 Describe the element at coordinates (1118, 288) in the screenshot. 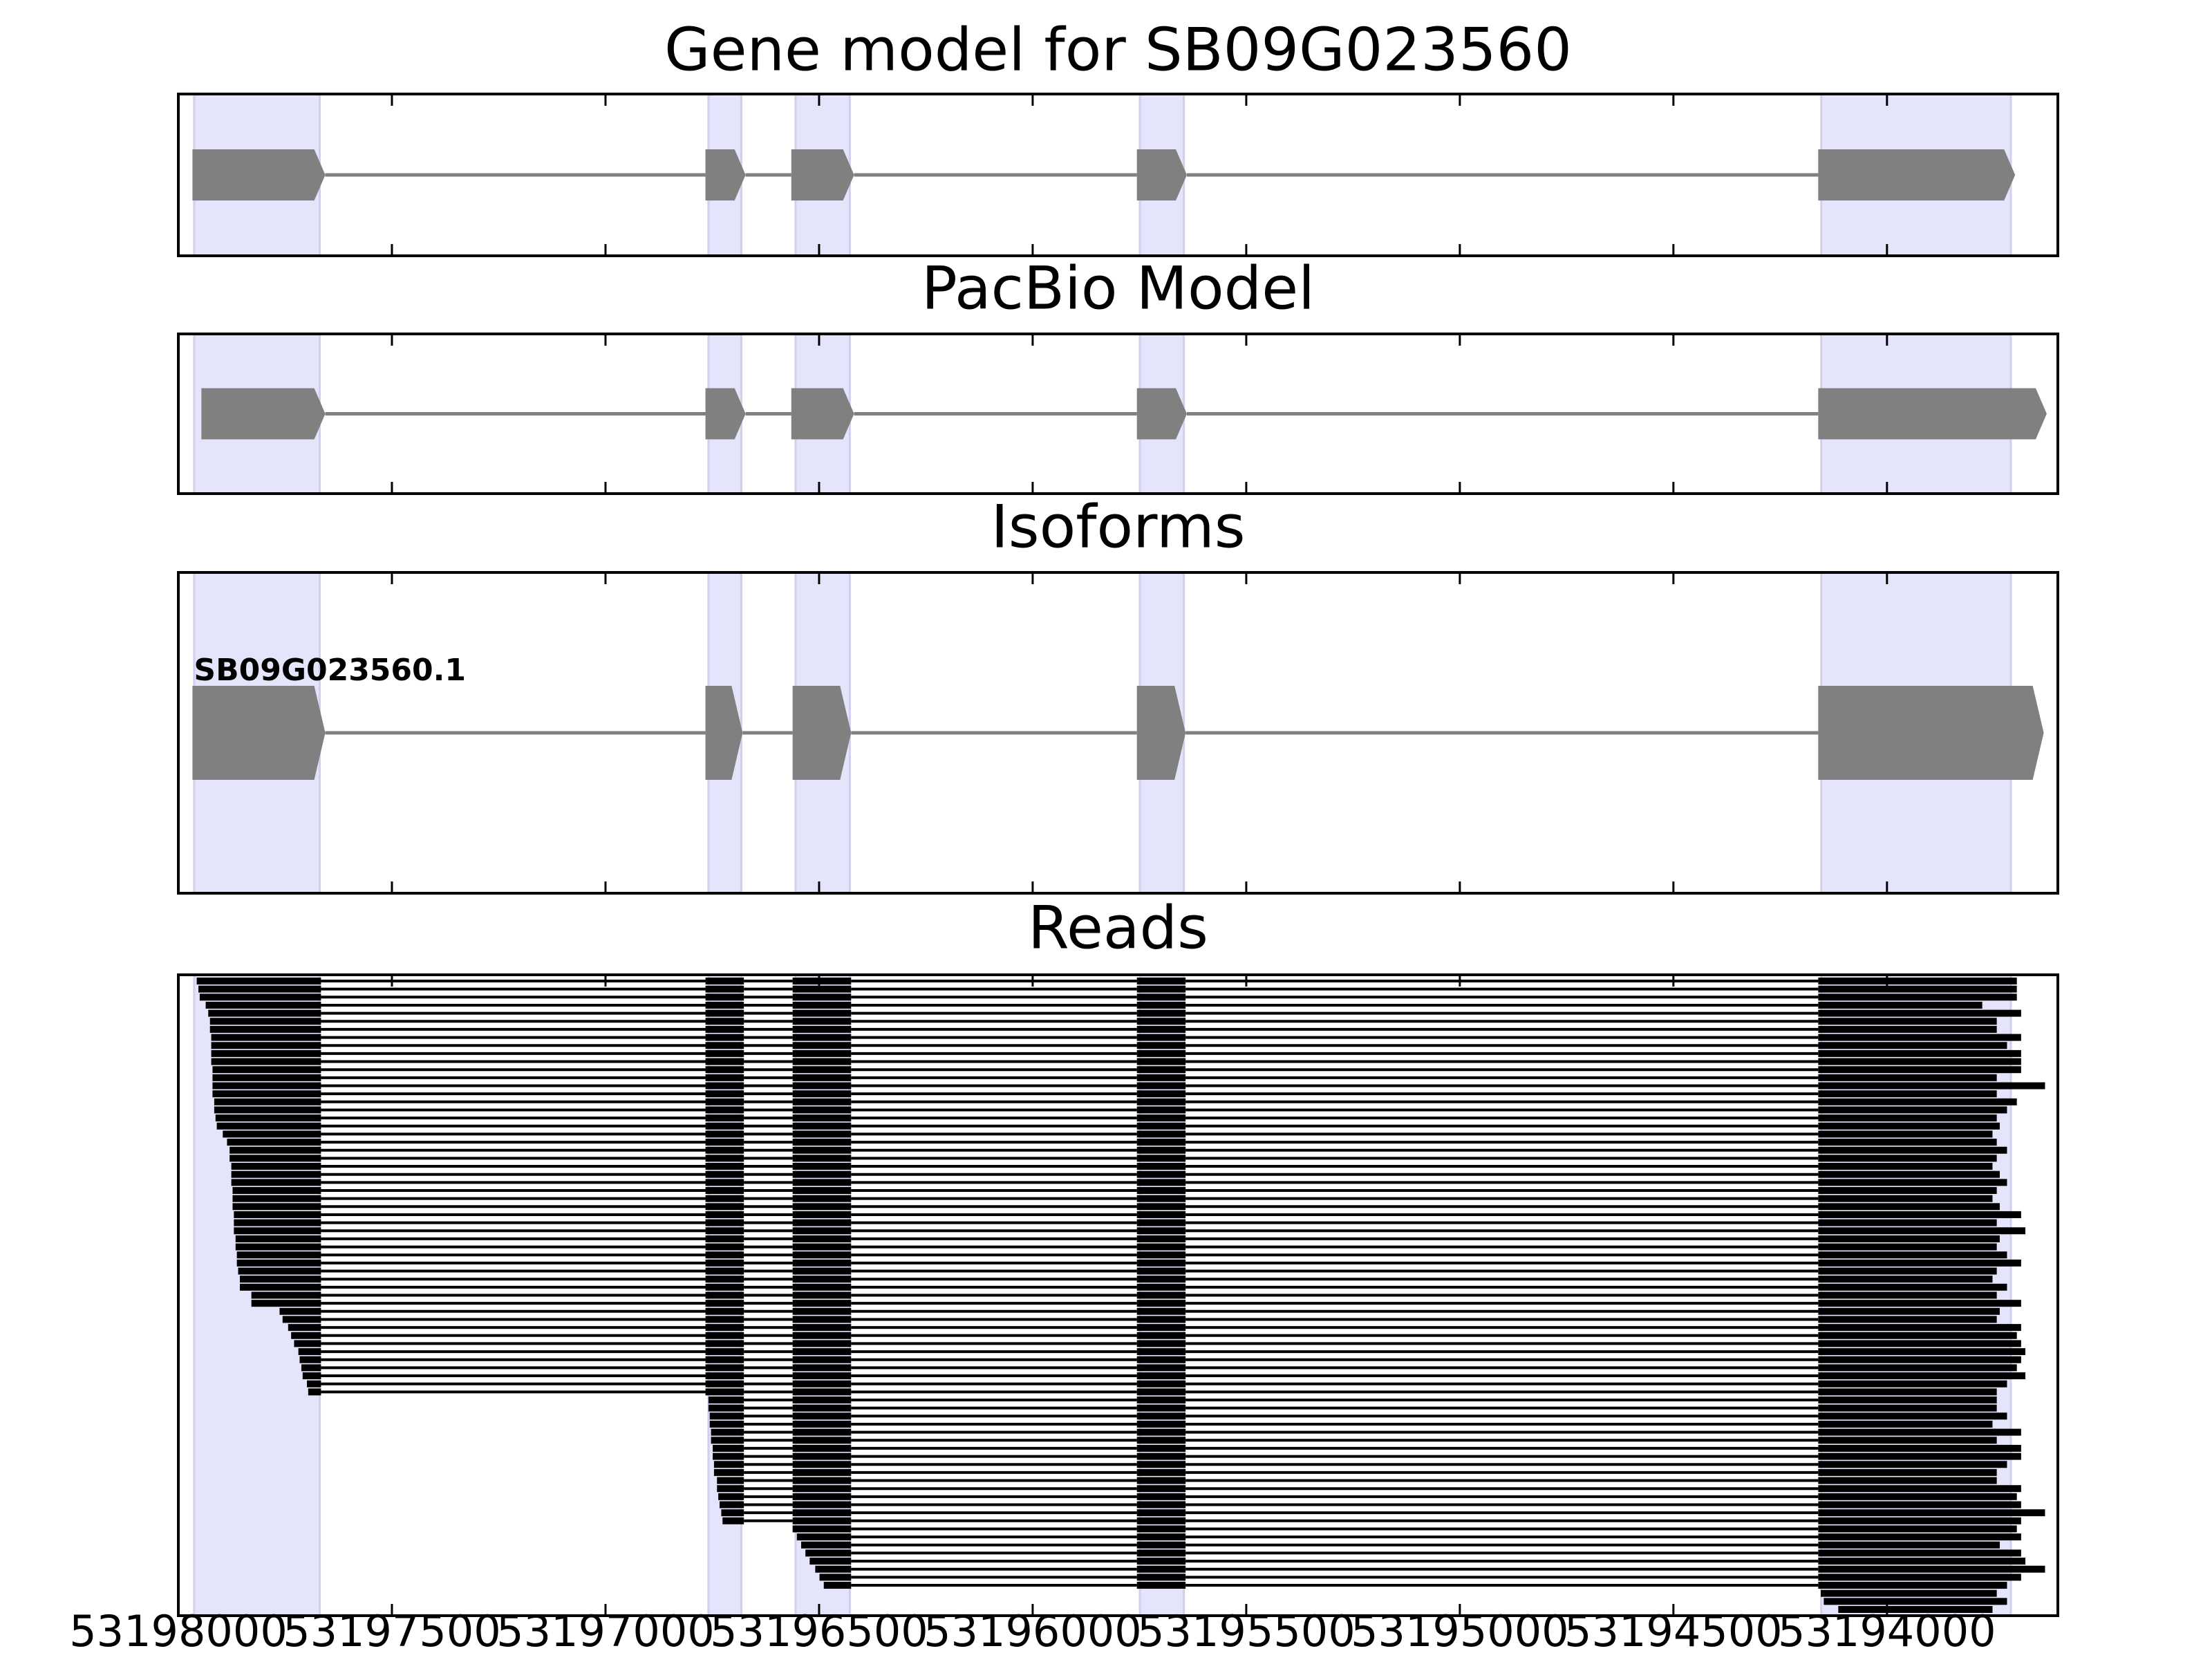

I see `panel-title: PacBio Model` at that location.